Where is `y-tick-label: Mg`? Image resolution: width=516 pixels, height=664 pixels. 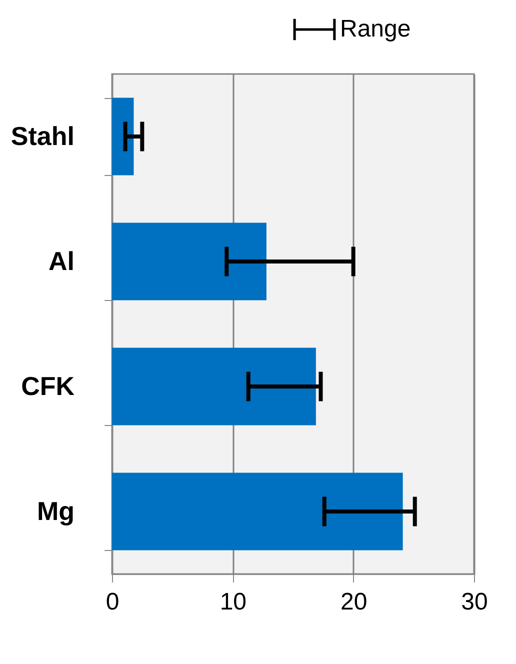
y-tick-label: Mg is located at coordinates (55, 511).